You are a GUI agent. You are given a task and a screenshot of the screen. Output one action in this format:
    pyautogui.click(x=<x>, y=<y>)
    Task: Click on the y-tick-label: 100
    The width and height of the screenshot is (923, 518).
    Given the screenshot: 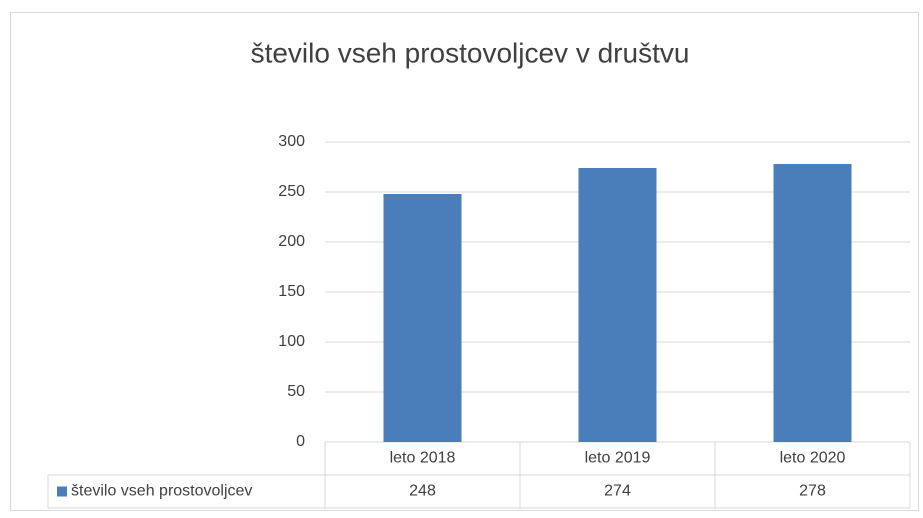 What is the action you would take?
    pyautogui.click(x=291, y=341)
    